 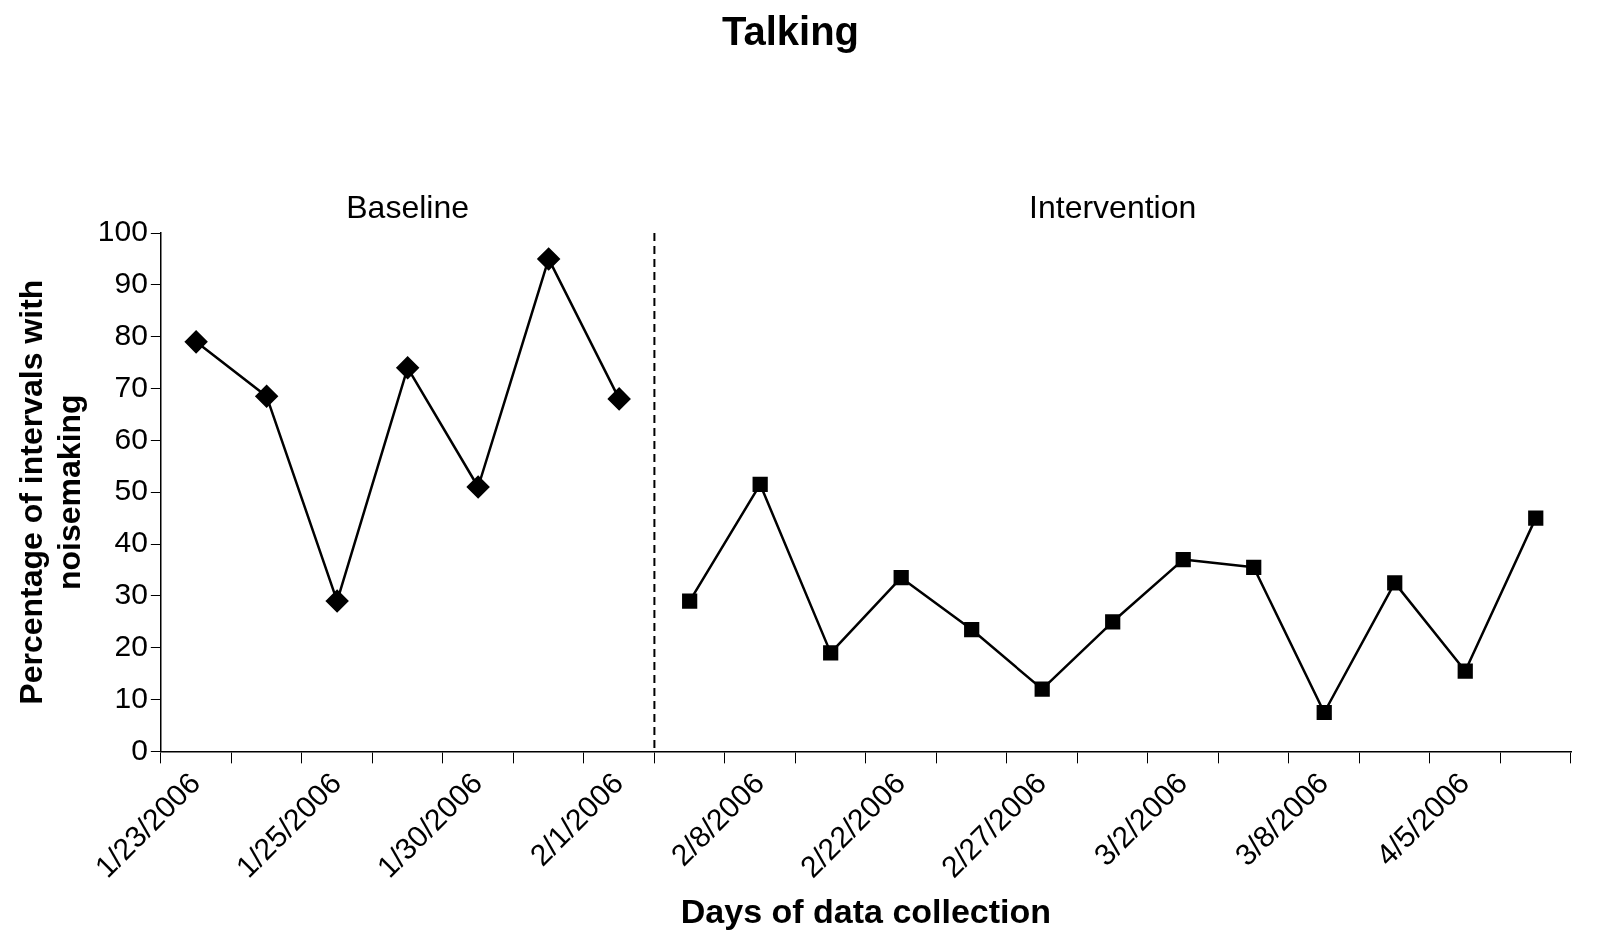 What do you see at coordinates (131, 334) in the screenshot?
I see `y-tick-label: 80` at bounding box center [131, 334].